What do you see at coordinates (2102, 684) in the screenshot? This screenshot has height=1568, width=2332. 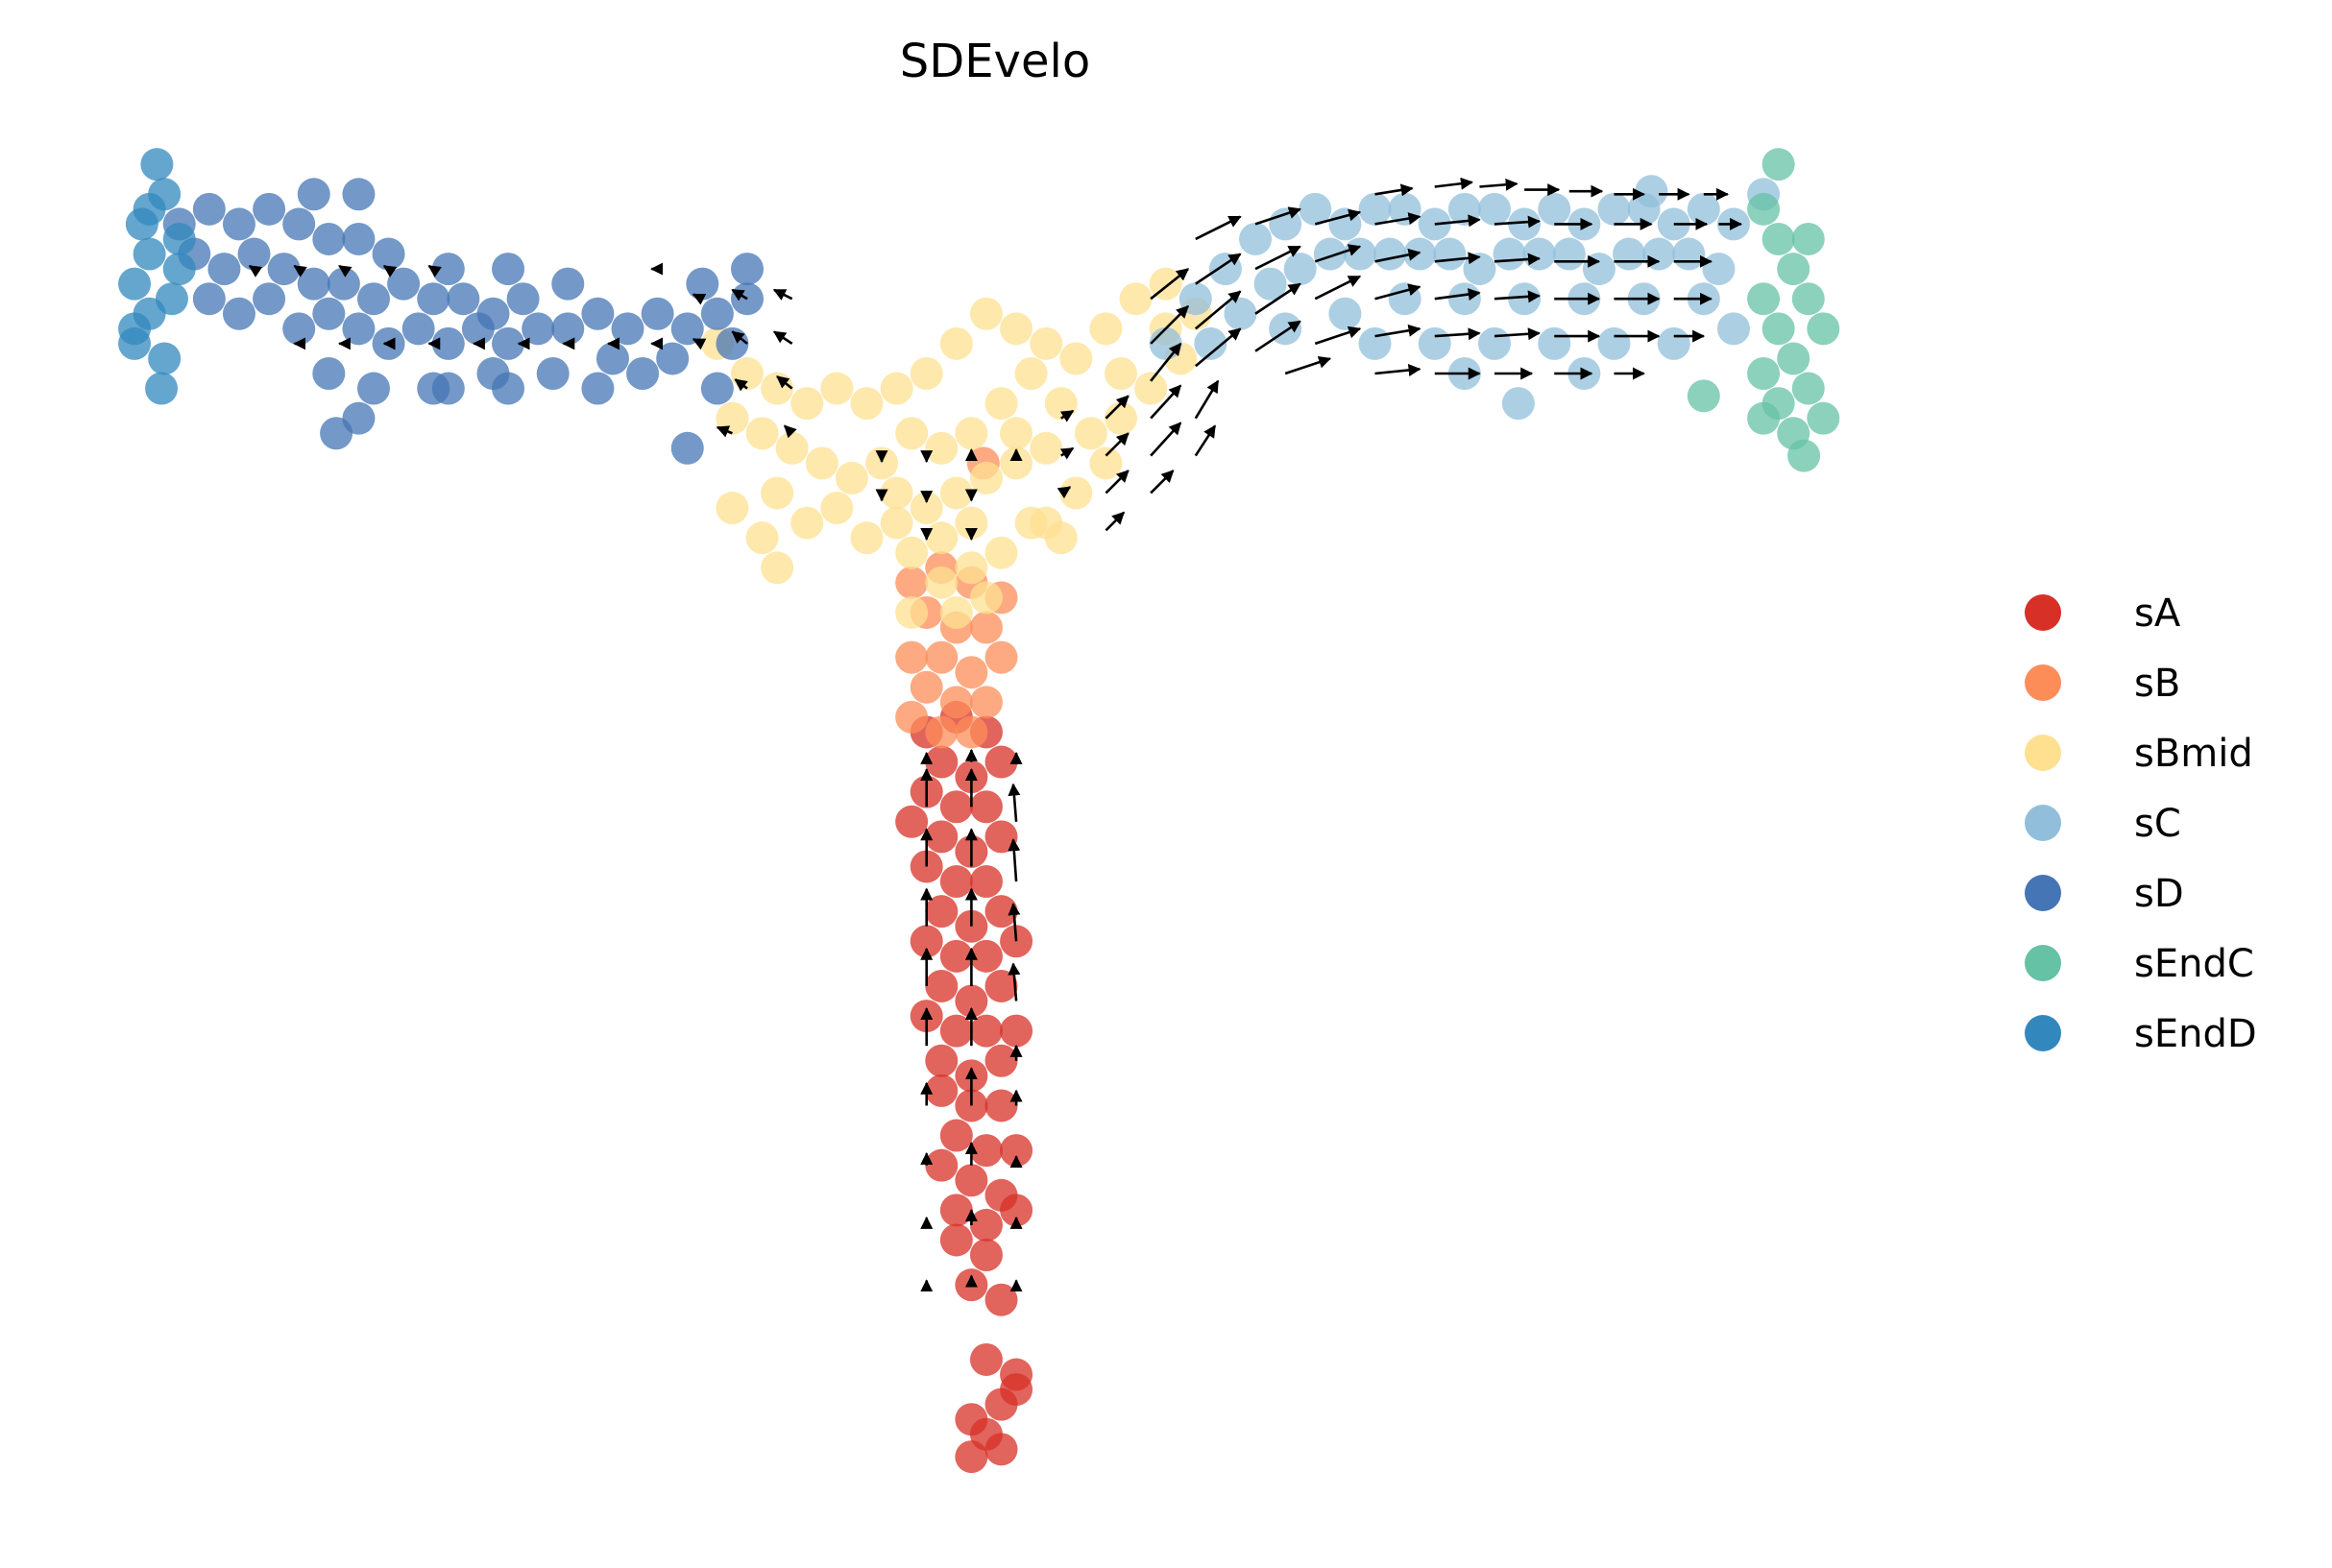 I see `legend-item-sB: sB` at bounding box center [2102, 684].